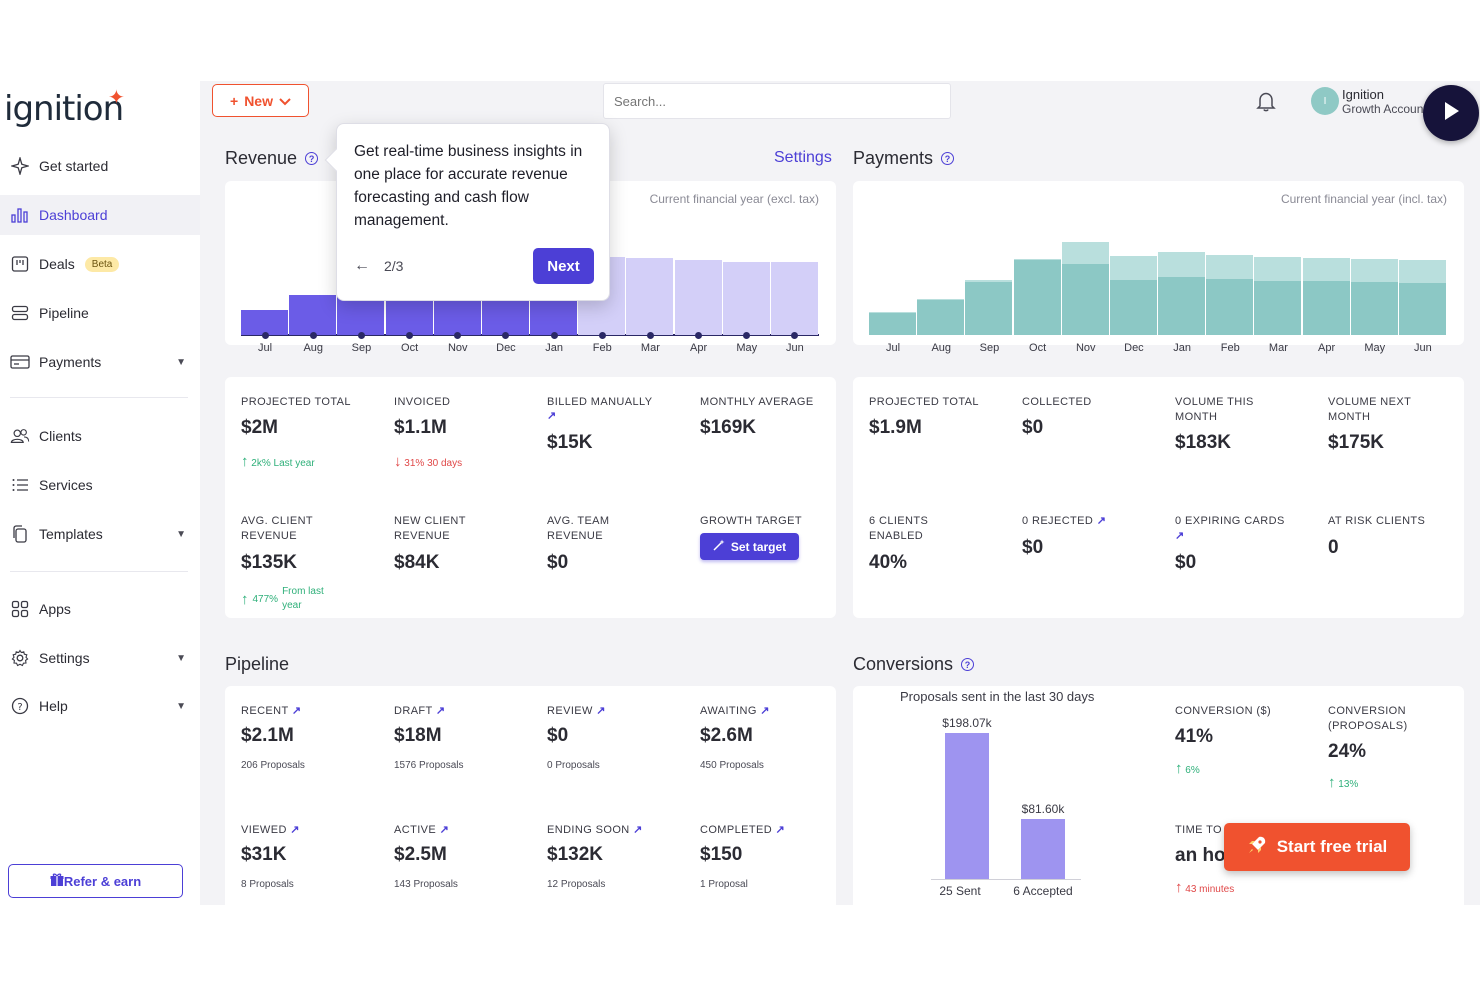 The image size is (1480, 987). What do you see at coordinates (272, 158) in the screenshot?
I see `revenue-title: Revenue ?` at bounding box center [272, 158].